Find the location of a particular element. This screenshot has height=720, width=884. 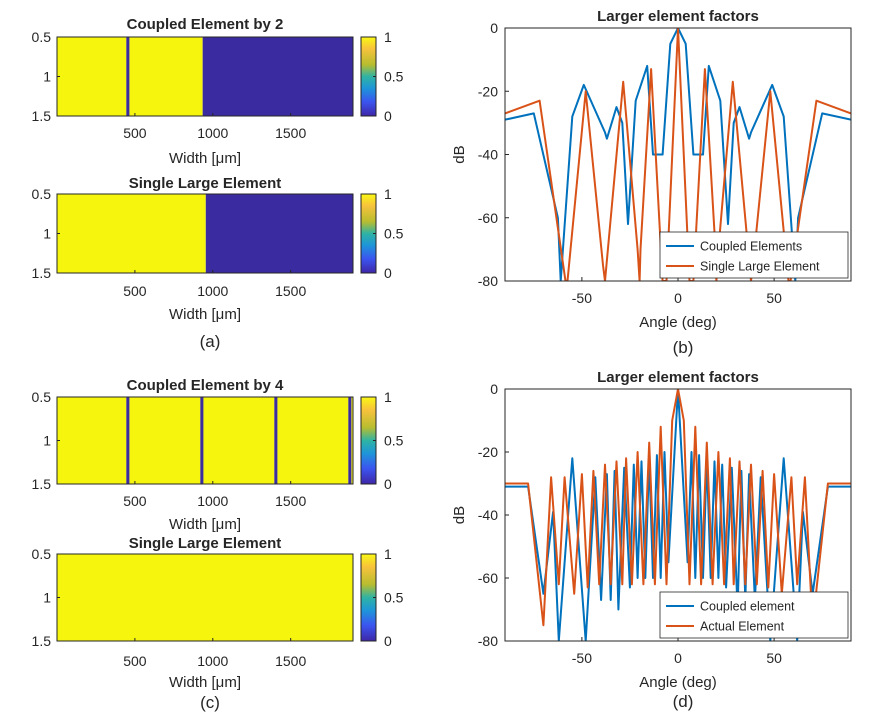

series-line-coupled-elements is located at coordinates (678, 154).